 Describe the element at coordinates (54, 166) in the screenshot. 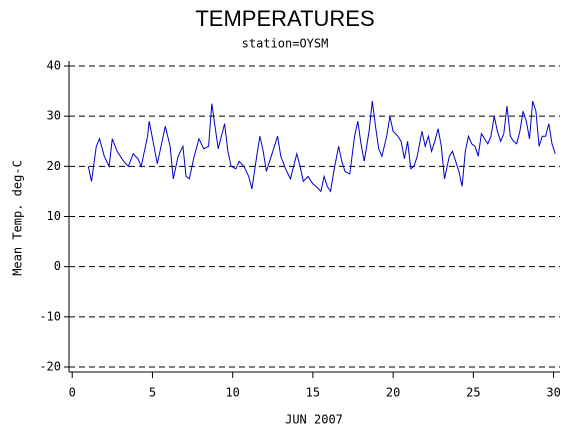

I see `y-tick-label: 20` at that location.